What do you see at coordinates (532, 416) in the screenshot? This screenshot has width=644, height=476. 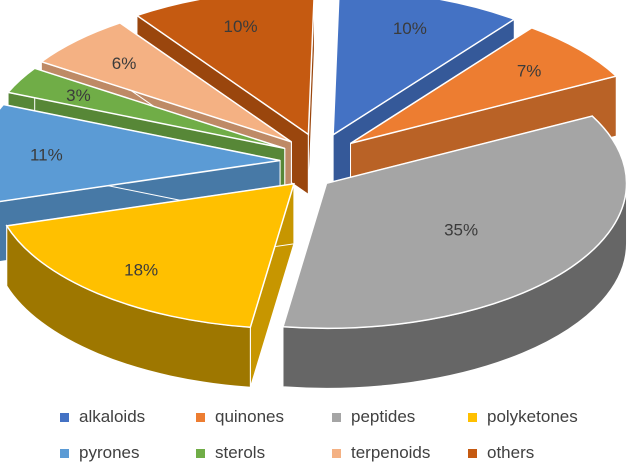 I see `legend-label-polyketones: polyketones` at bounding box center [532, 416].